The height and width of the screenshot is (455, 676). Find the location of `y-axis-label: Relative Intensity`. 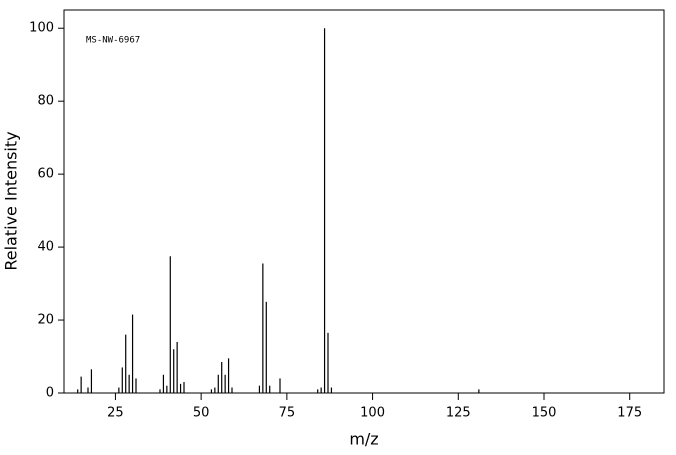

y-axis-label: Relative Intensity is located at coordinates (11, 200).